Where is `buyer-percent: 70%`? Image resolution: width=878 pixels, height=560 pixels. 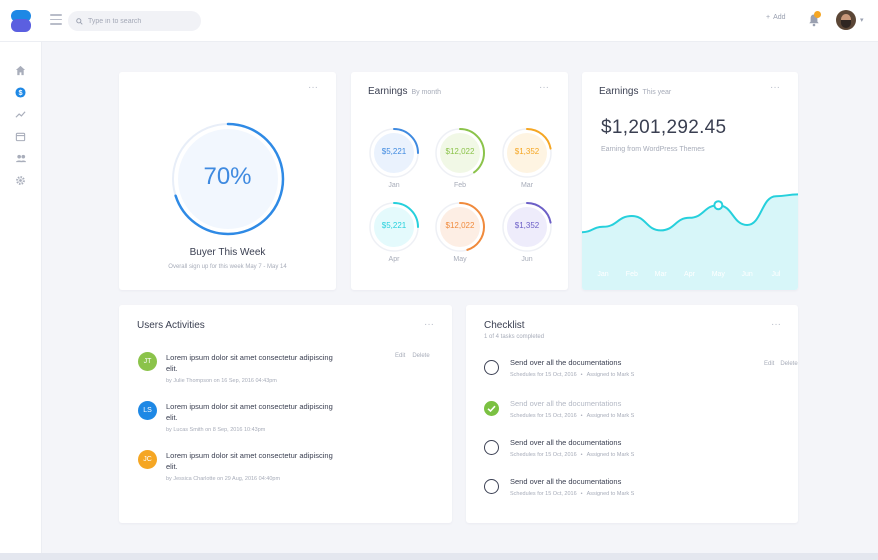 buyer-percent: 70% is located at coordinates (227, 176).